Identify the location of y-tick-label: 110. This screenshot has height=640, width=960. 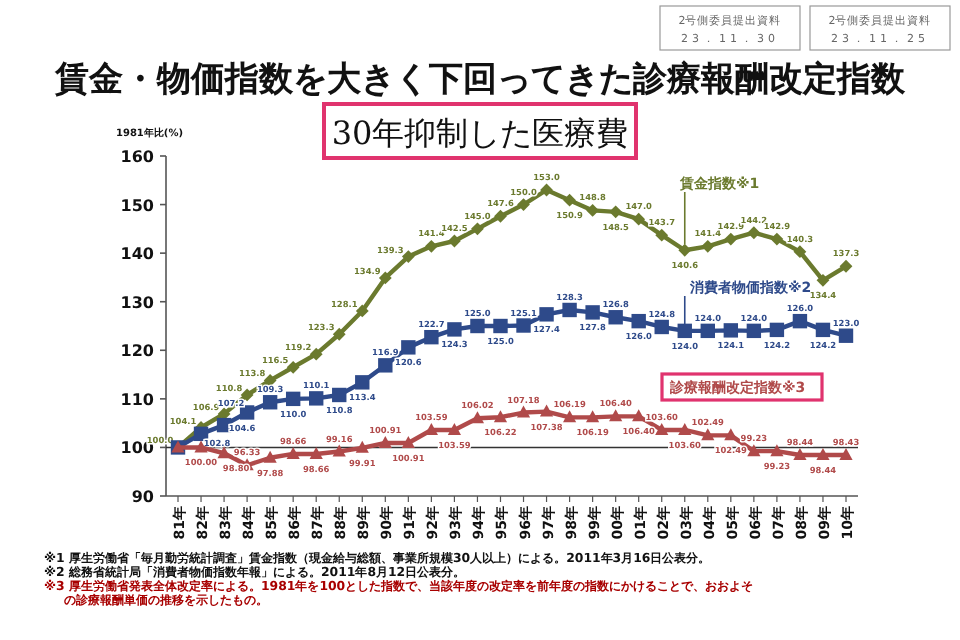
(137, 399).